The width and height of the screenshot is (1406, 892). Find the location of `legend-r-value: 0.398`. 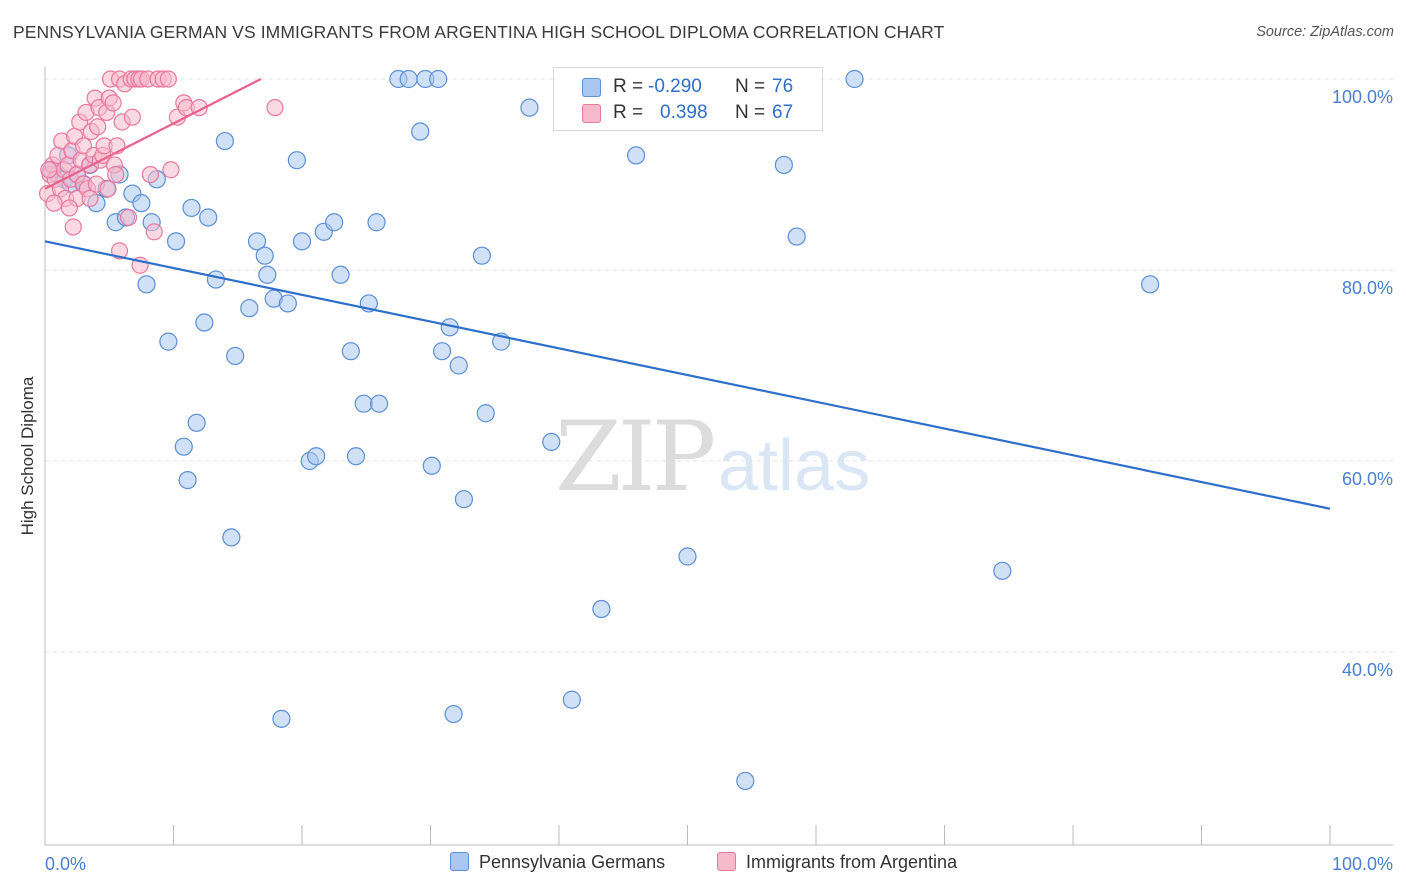

legend-r-value: 0.398 is located at coordinates (684, 112).